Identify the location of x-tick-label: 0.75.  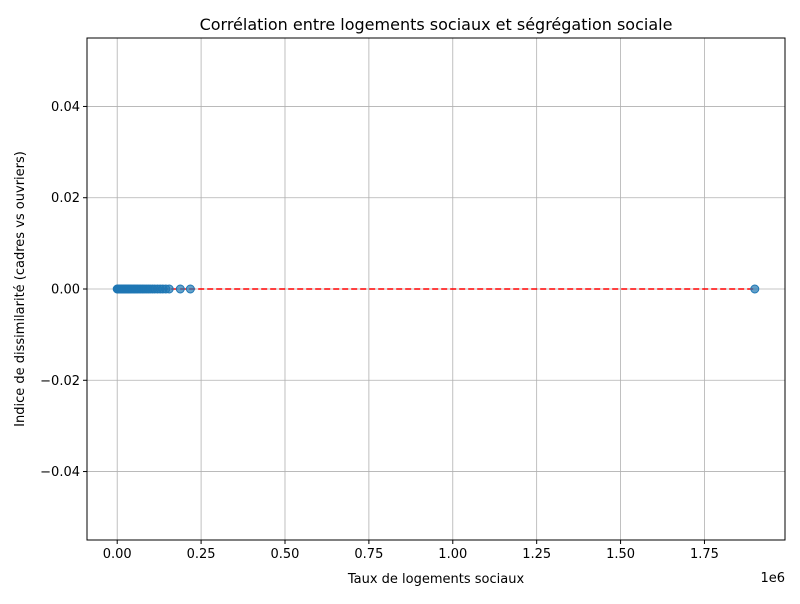
(368, 554).